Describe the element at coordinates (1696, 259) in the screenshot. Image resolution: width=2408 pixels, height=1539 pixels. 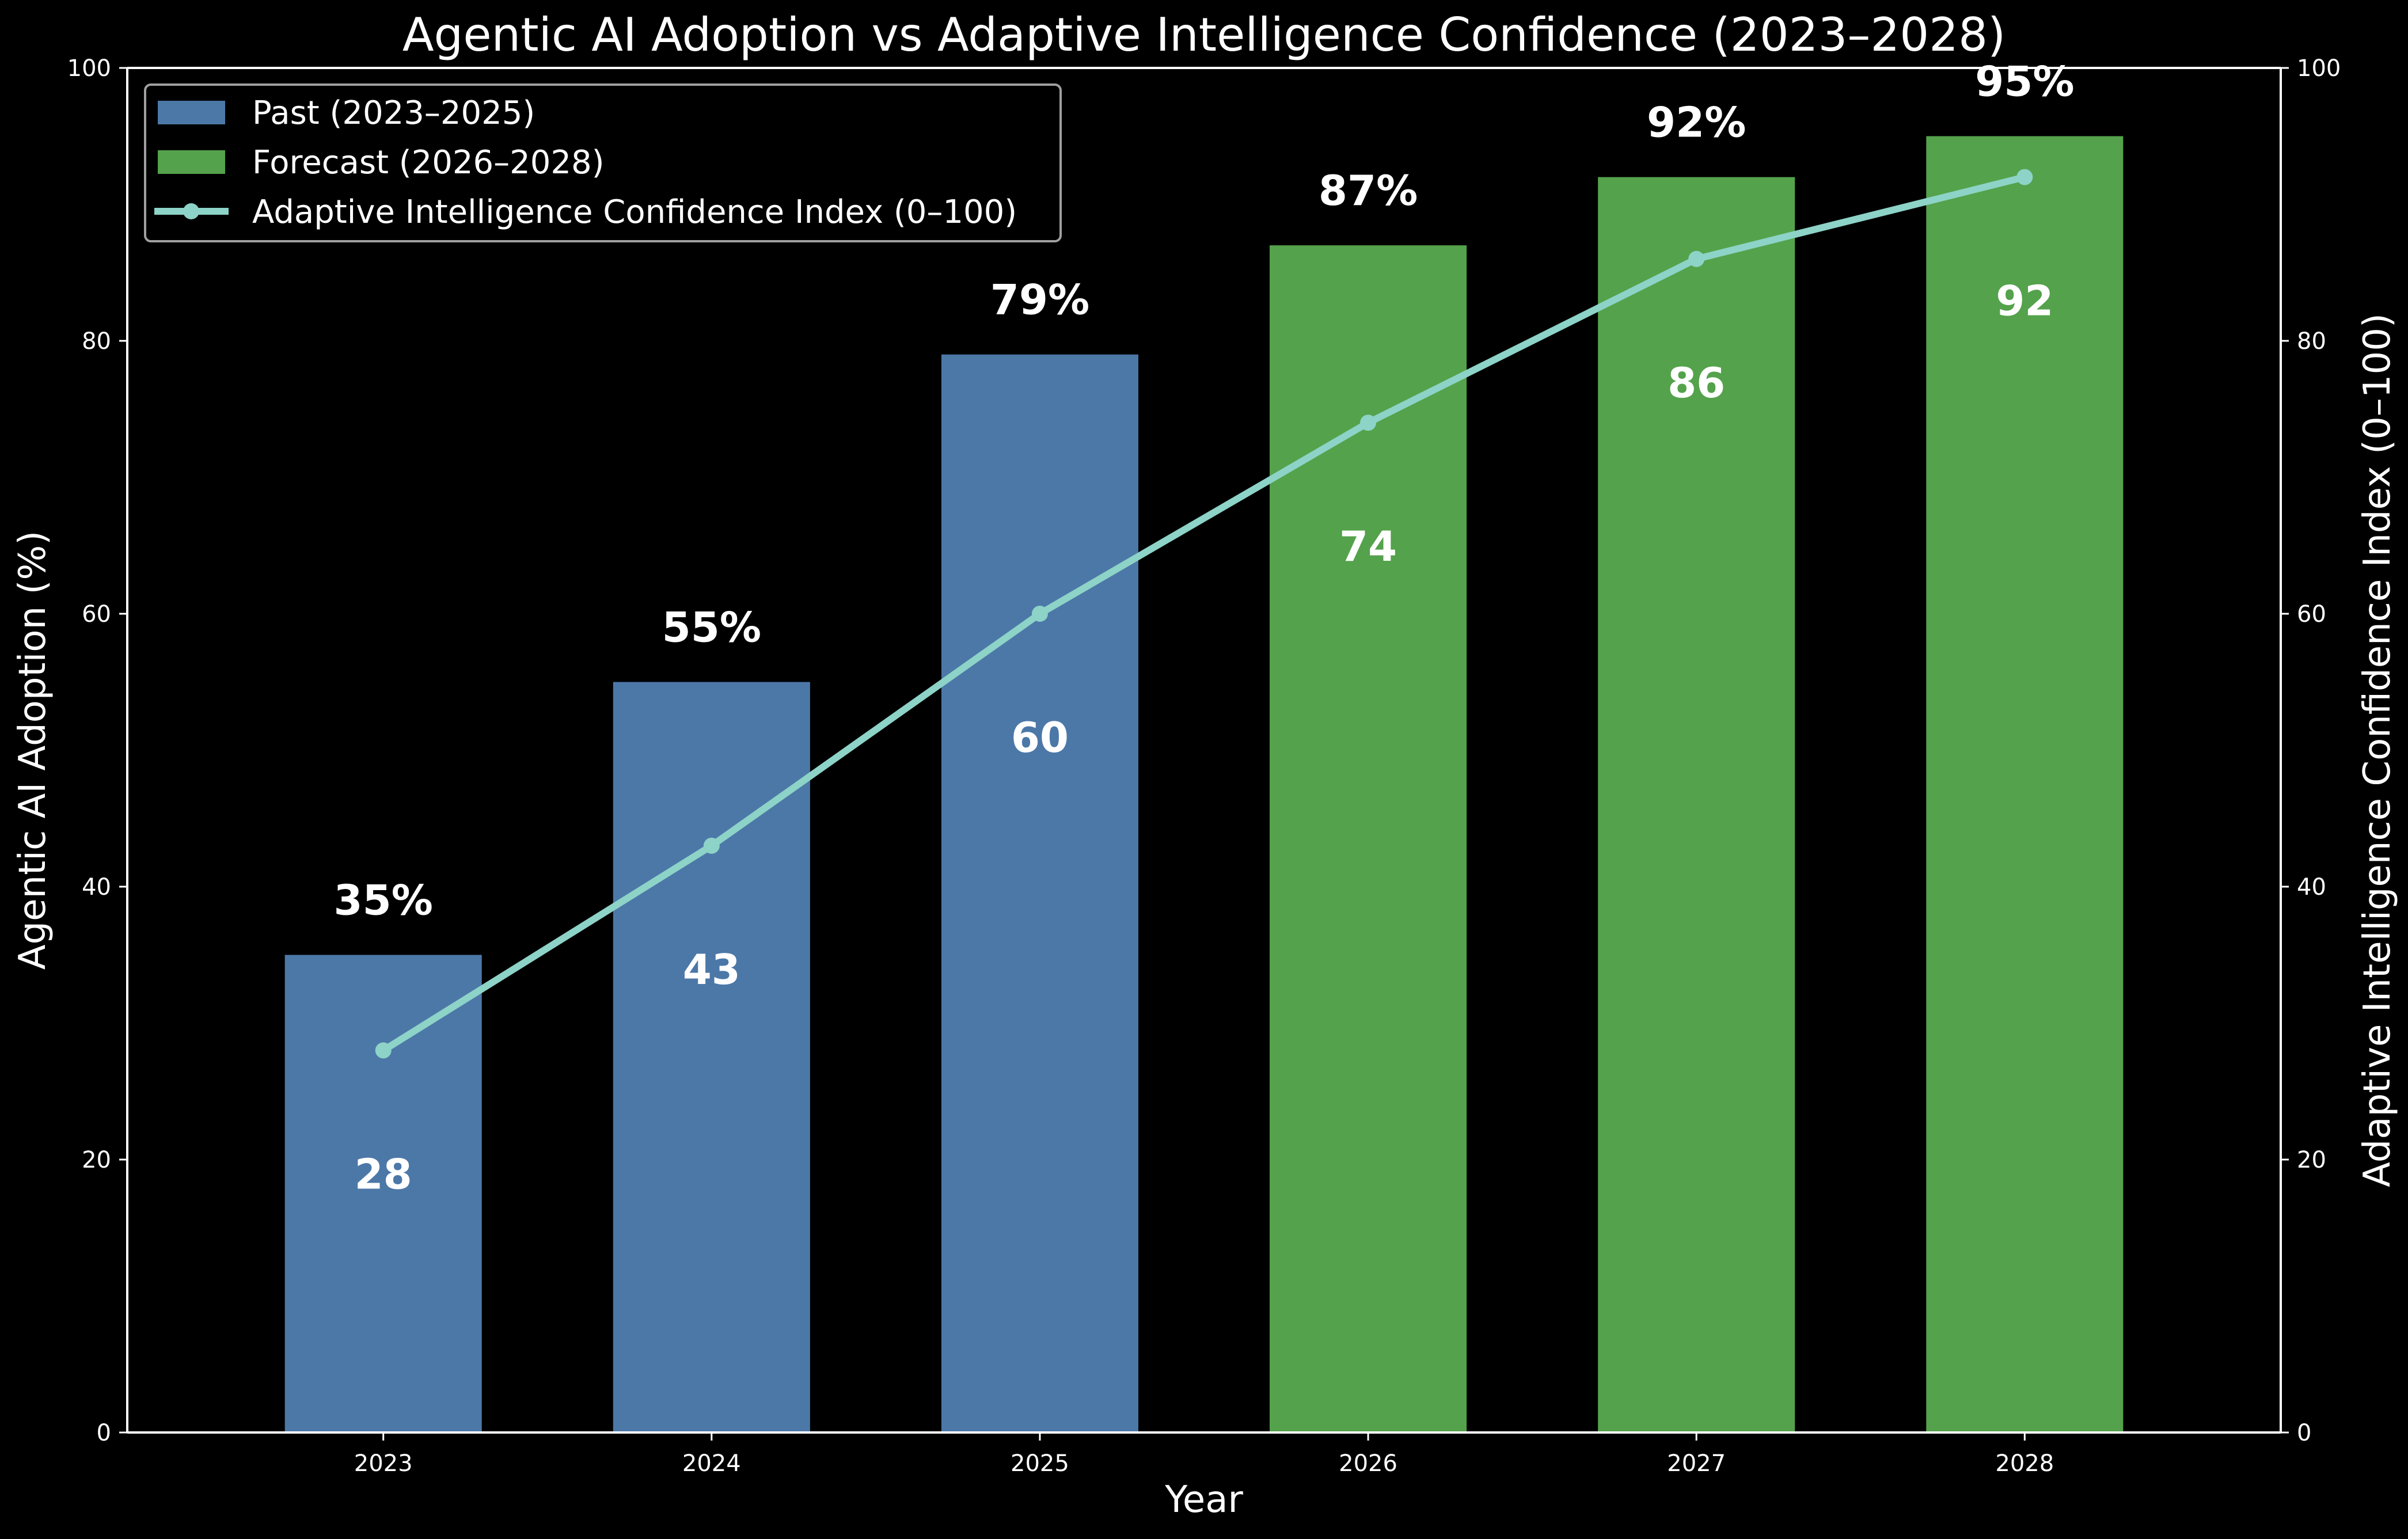
I see `confidence-point-2027` at that location.